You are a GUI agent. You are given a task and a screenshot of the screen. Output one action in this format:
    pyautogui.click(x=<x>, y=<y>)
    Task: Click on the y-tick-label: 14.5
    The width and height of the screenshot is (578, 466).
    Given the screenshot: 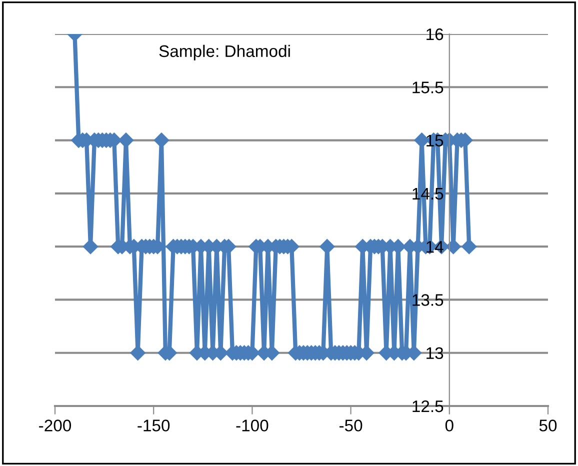 What is the action you would take?
    pyautogui.click(x=428, y=194)
    